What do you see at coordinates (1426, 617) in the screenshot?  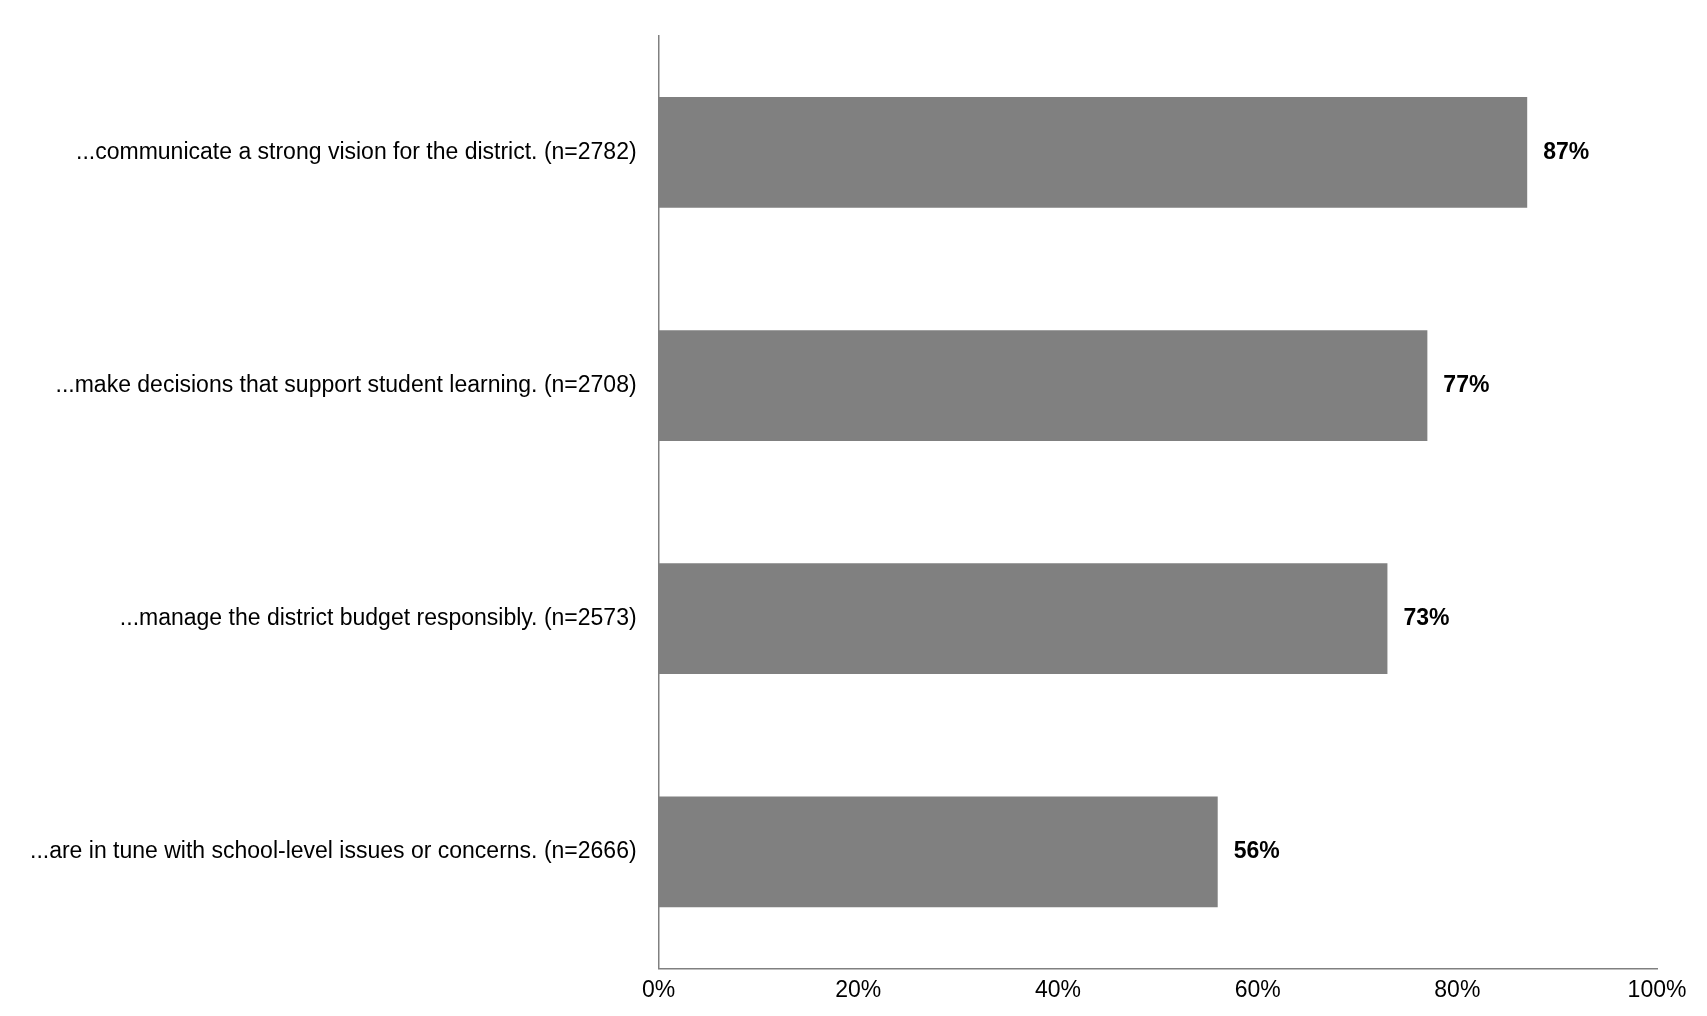 I see `data-label: 73%` at bounding box center [1426, 617].